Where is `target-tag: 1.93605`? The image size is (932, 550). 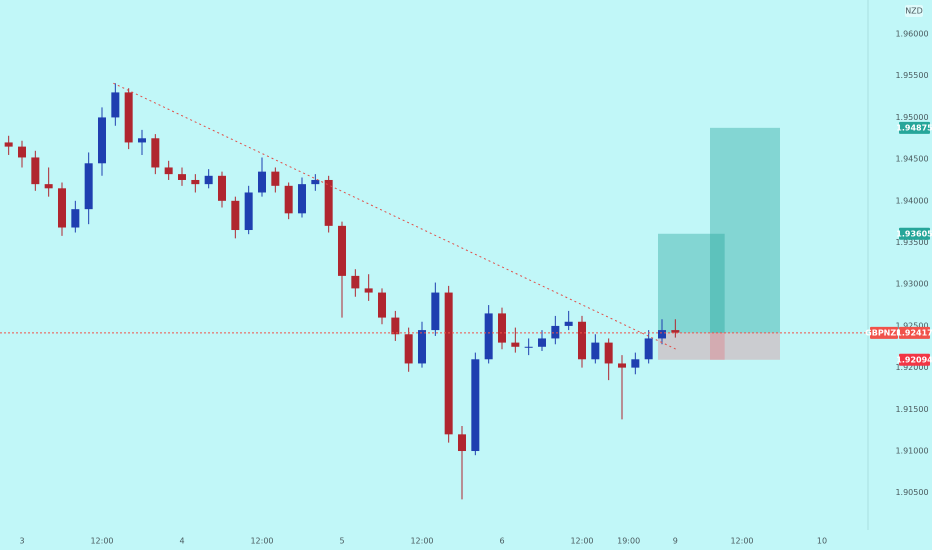 target-tag: 1.93605 is located at coordinates (914, 233).